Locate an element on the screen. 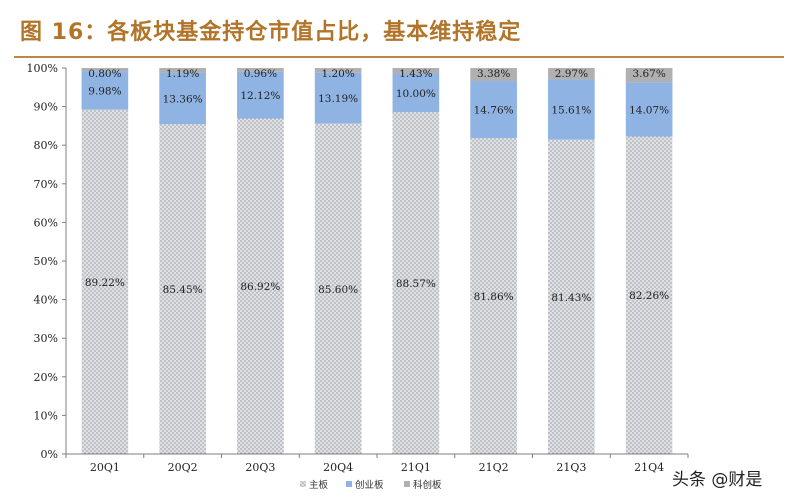 The width and height of the screenshot is (796, 501). data-label-chinext: 12.12% is located at coordinates (260, 96).